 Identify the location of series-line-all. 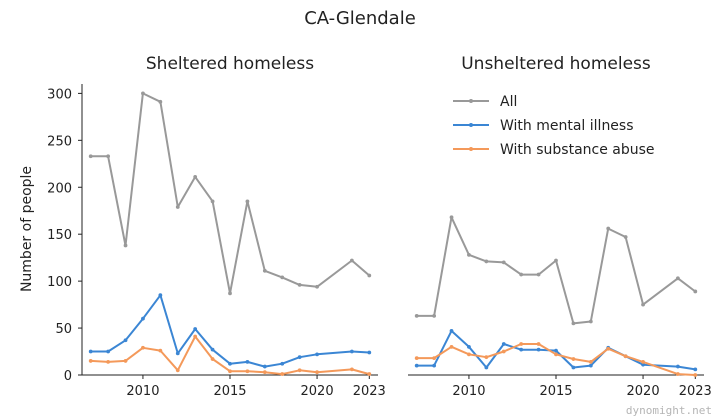
(556, 270).